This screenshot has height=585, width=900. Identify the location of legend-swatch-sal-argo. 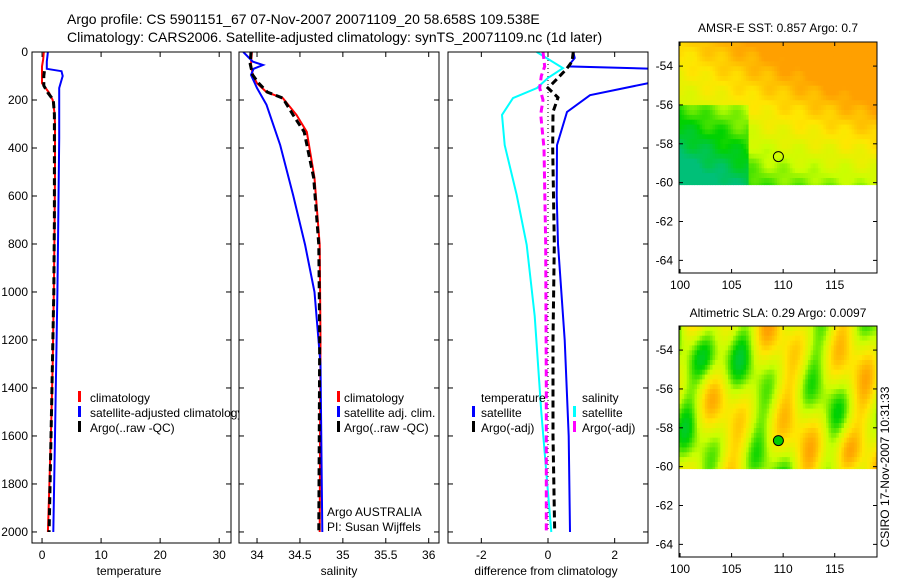
(574, 426).